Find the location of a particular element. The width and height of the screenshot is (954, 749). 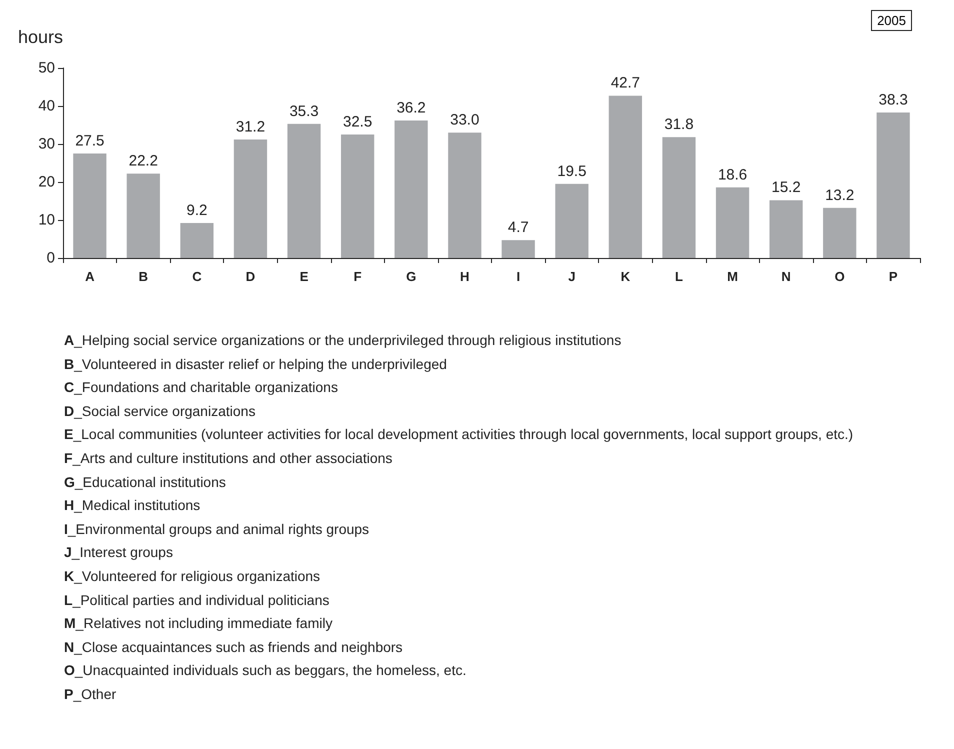

data-label: 33.0 is located at coordinates (465, 120).